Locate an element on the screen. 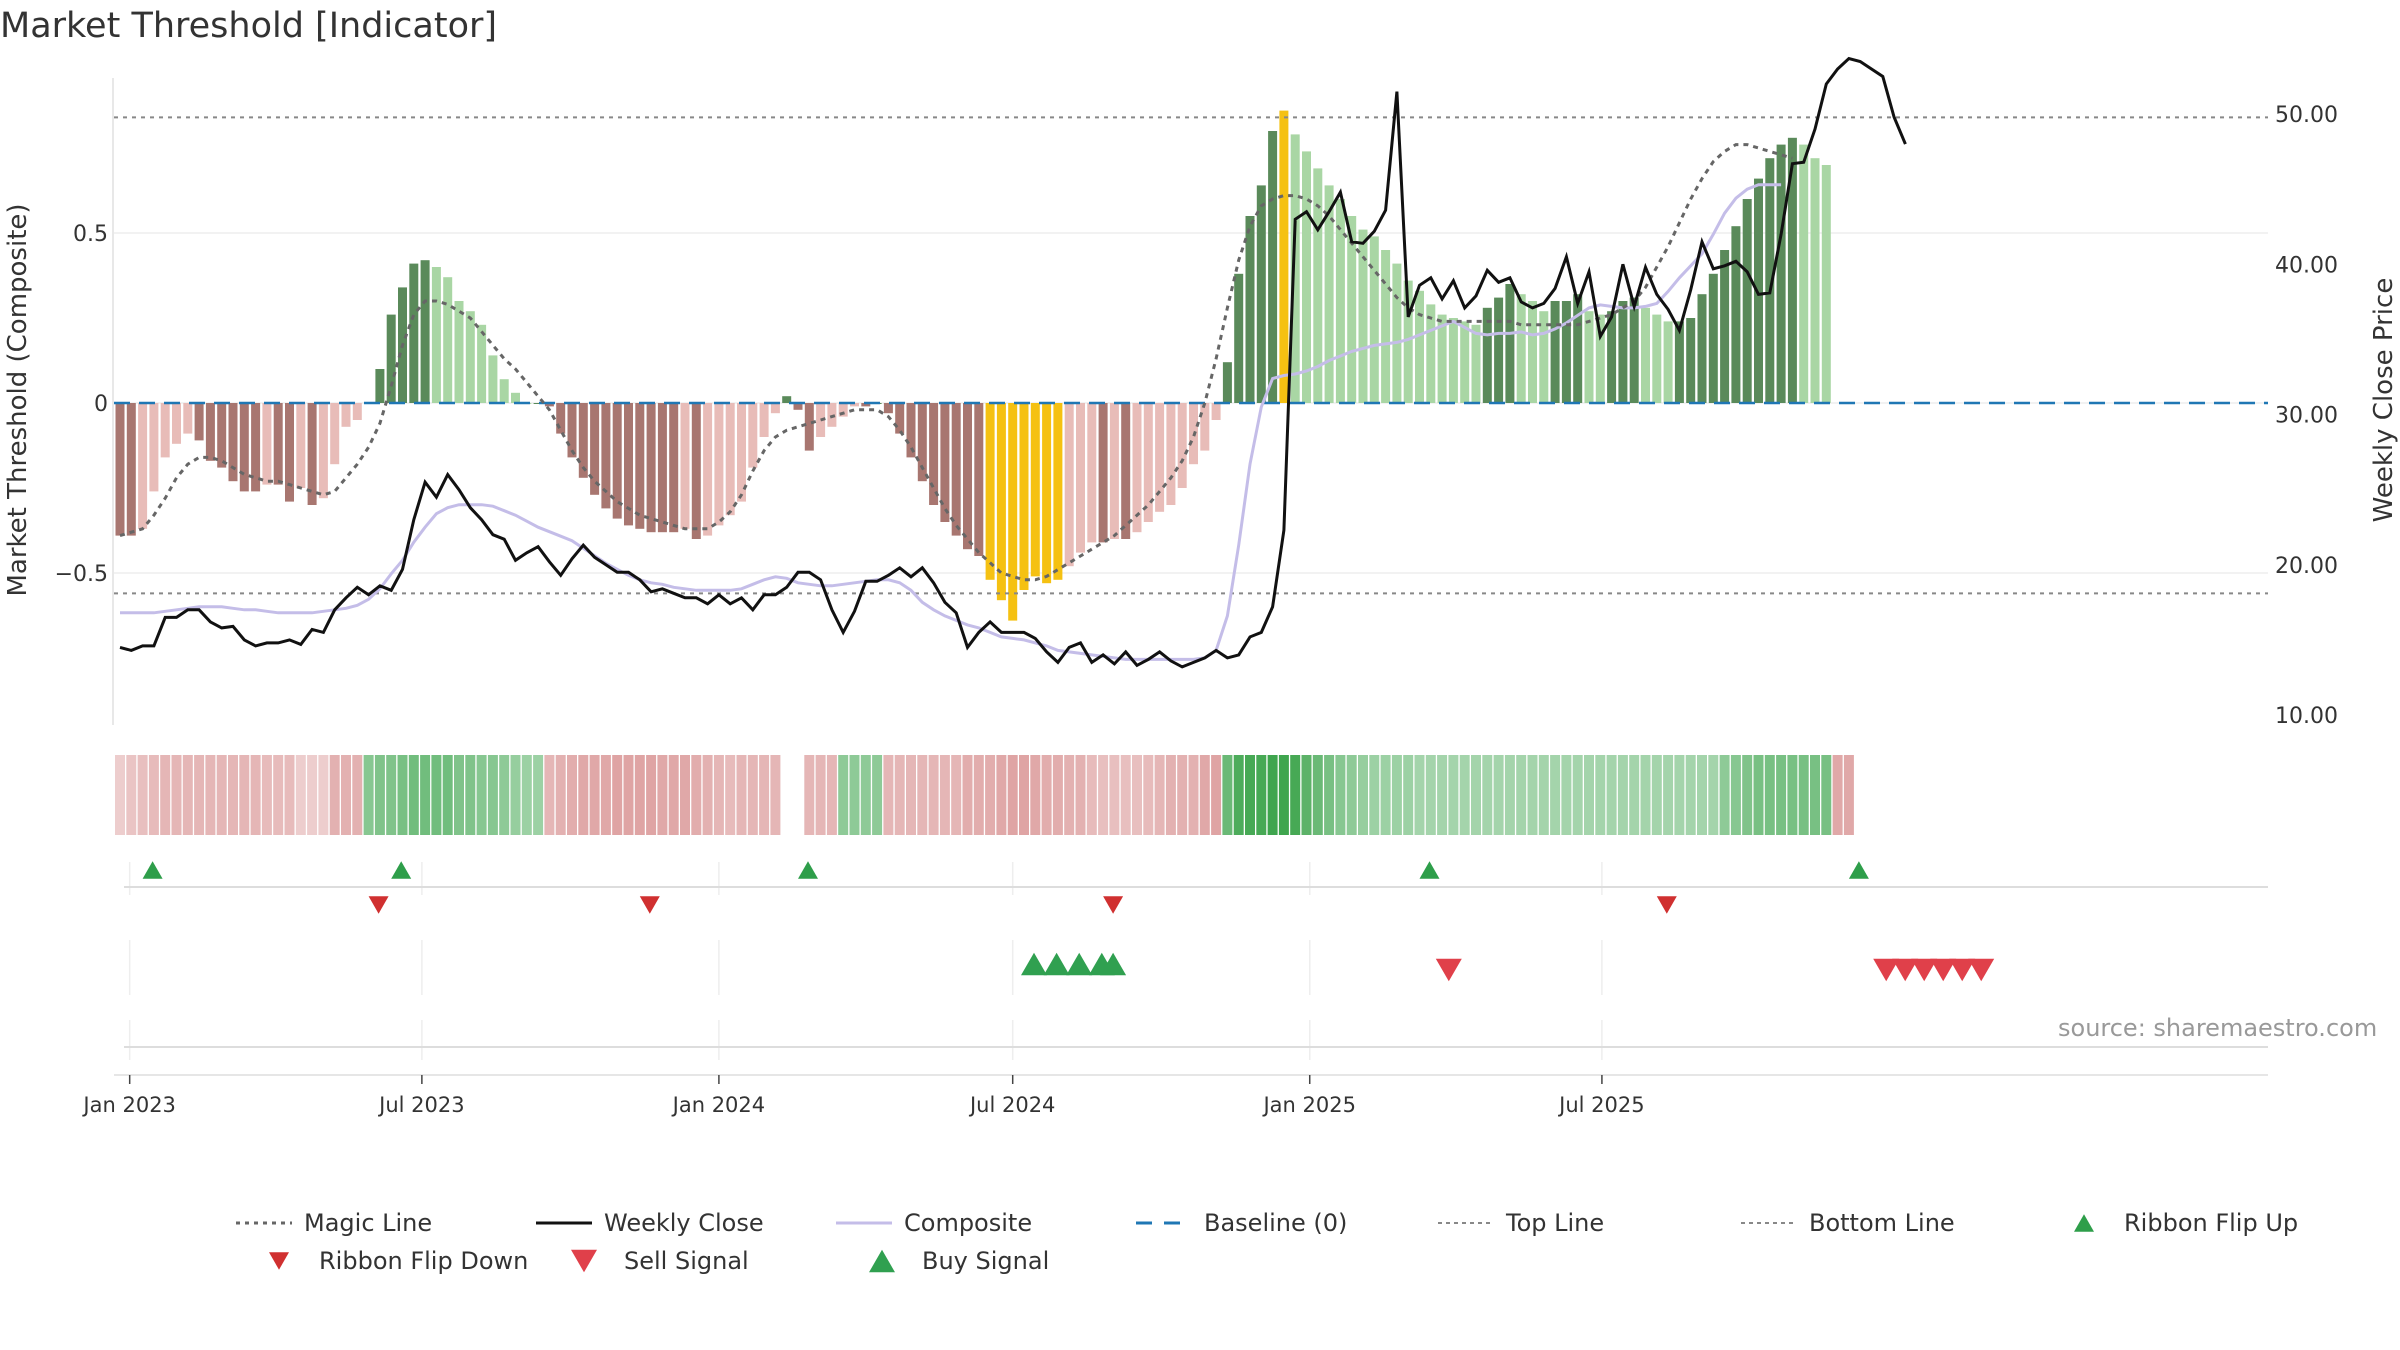 This screenshot has height=1350, width=2400. legend-label: Buy Signal is located at coordinates (986, 1261).